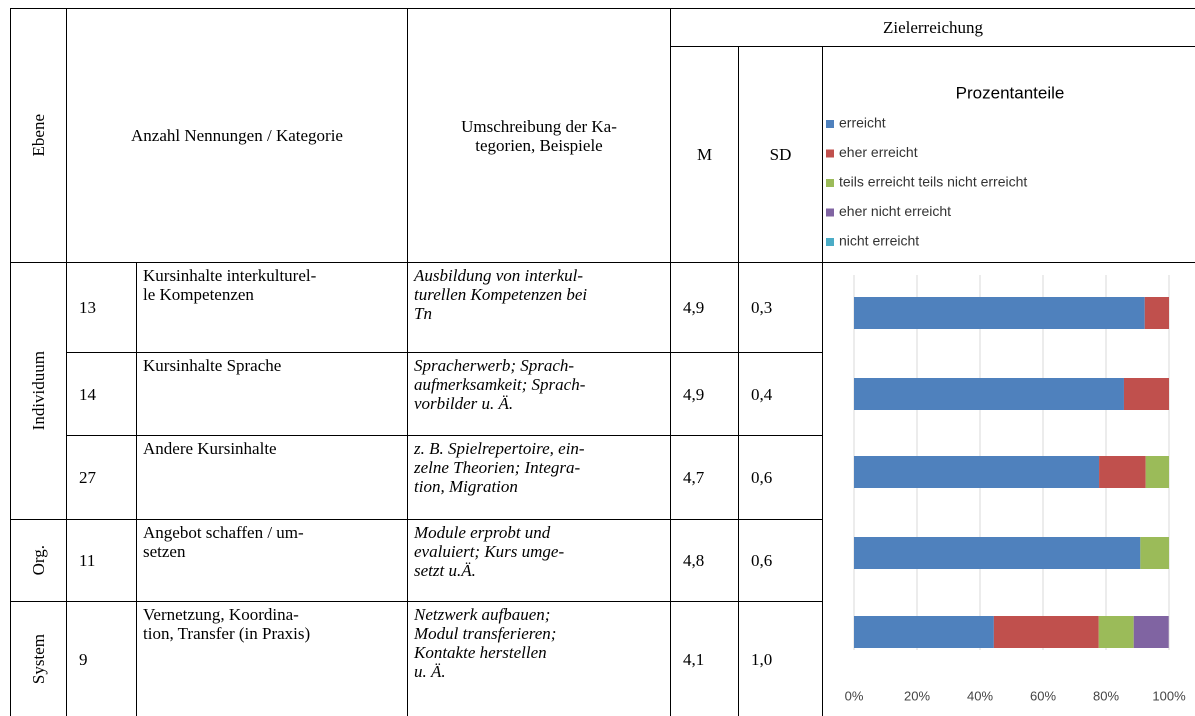 The image size is (1195, 716). Describe the element at coordinates (780, 307) in the screenshot. I see `cell-sd: 0,3` at that location.